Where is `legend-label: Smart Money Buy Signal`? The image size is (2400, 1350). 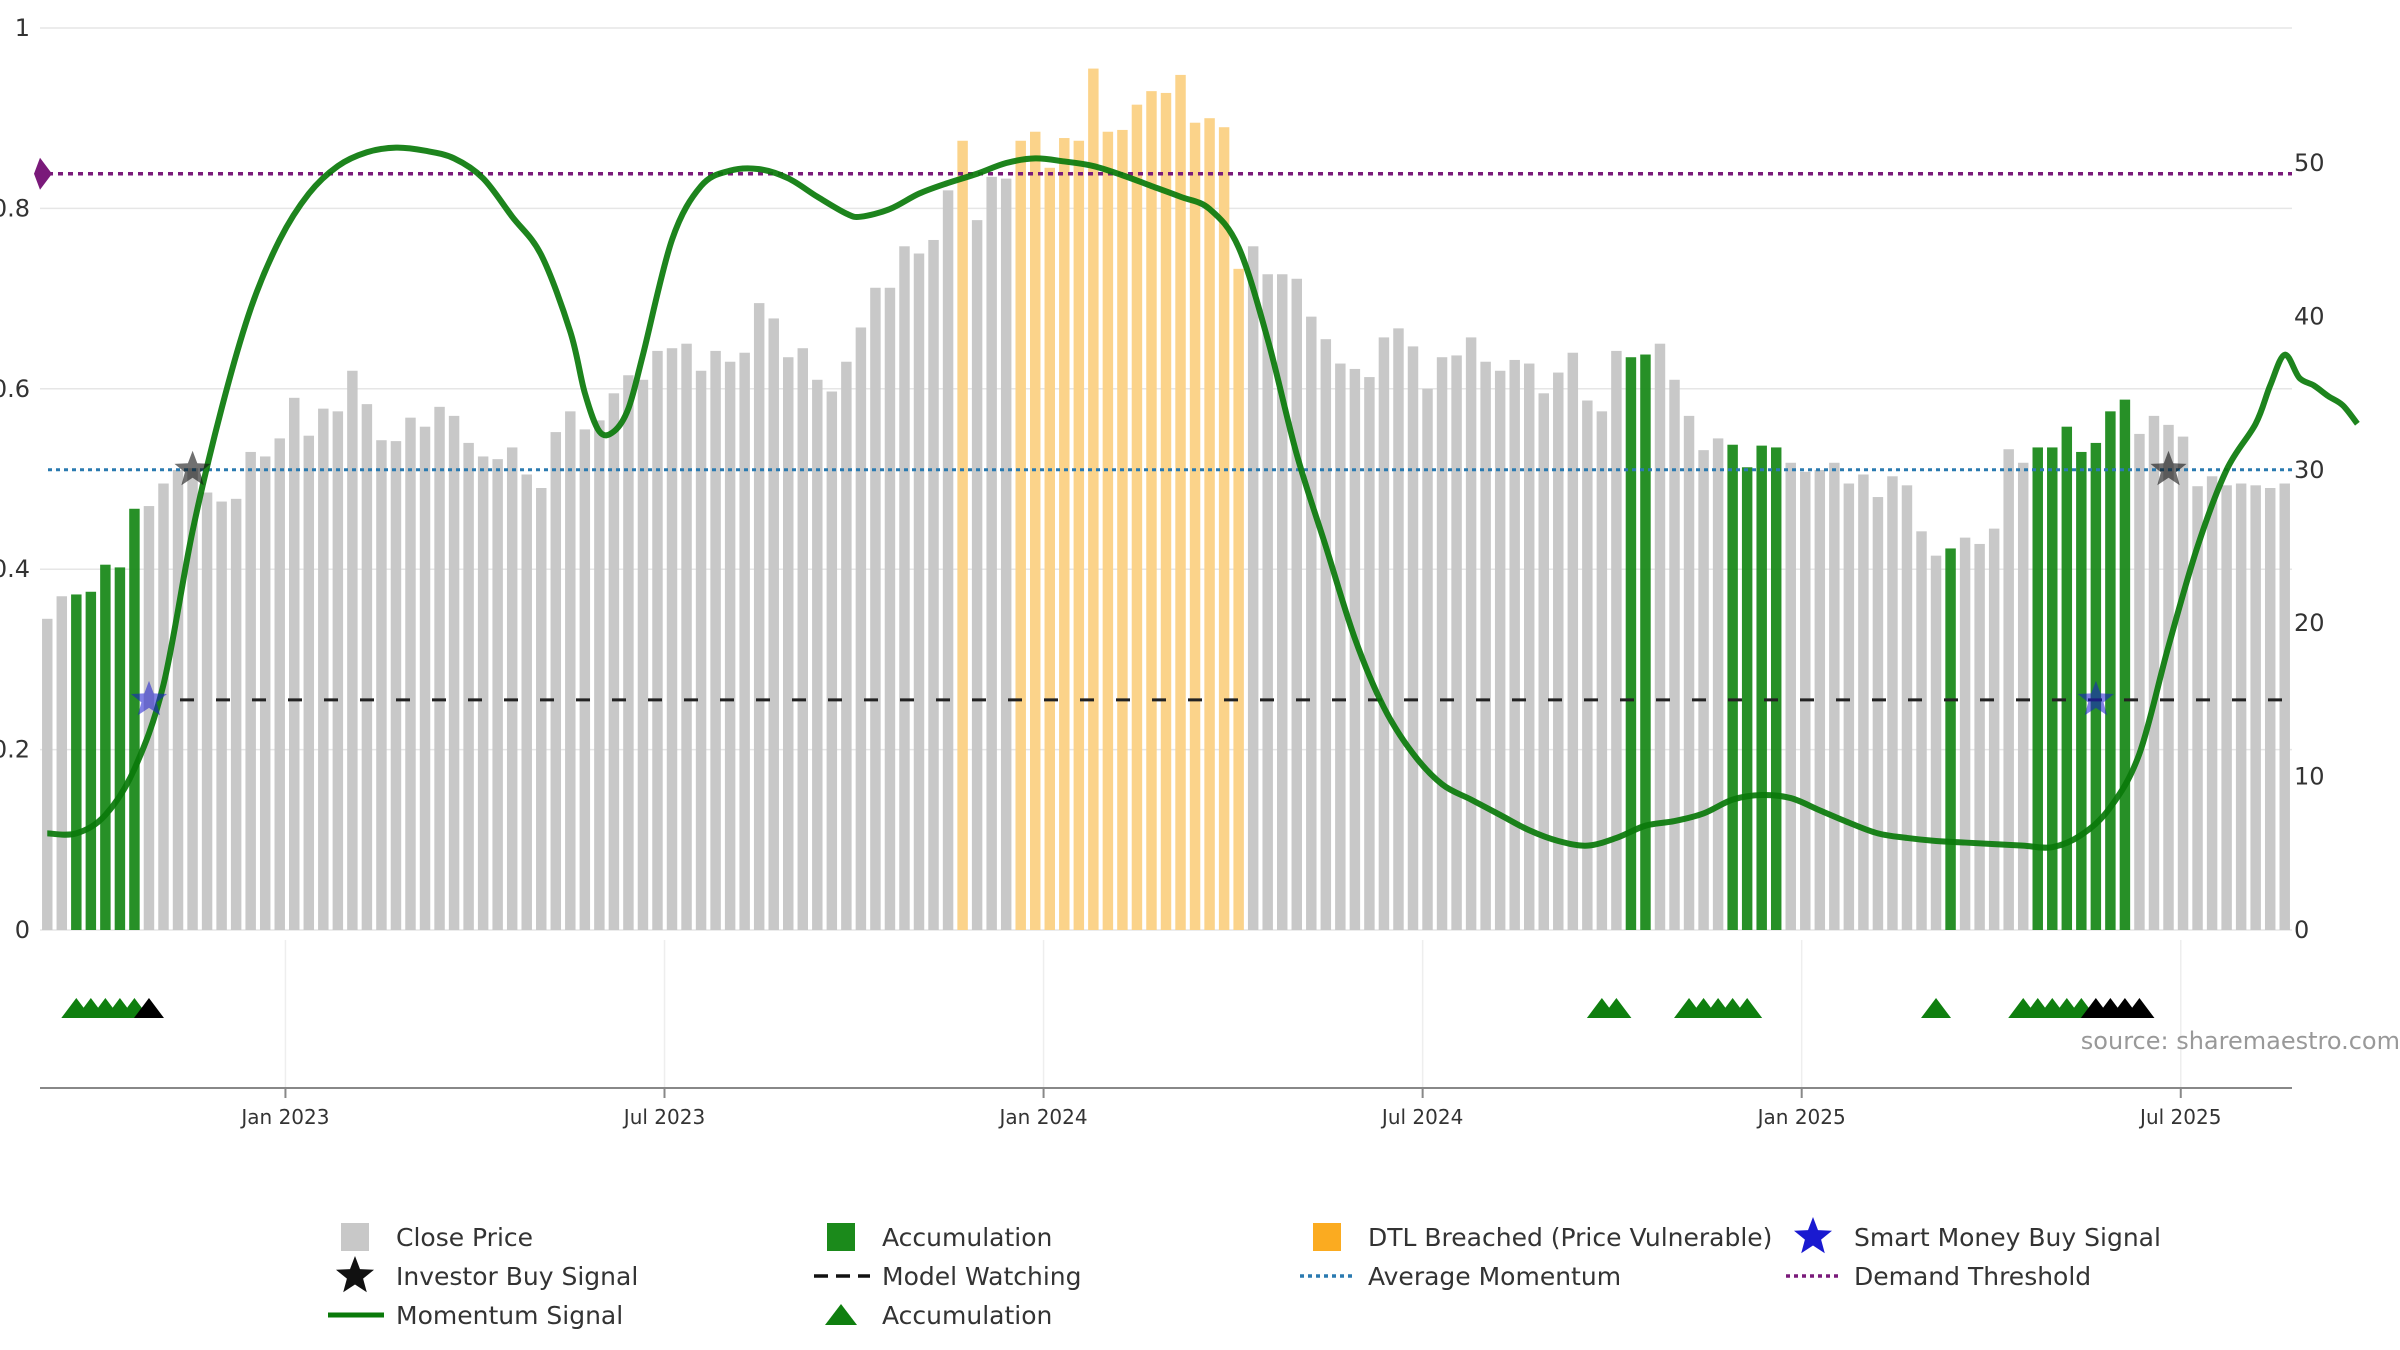 legend-label: Smart Money Buy Signal is located at coordinates (2007, 1237).